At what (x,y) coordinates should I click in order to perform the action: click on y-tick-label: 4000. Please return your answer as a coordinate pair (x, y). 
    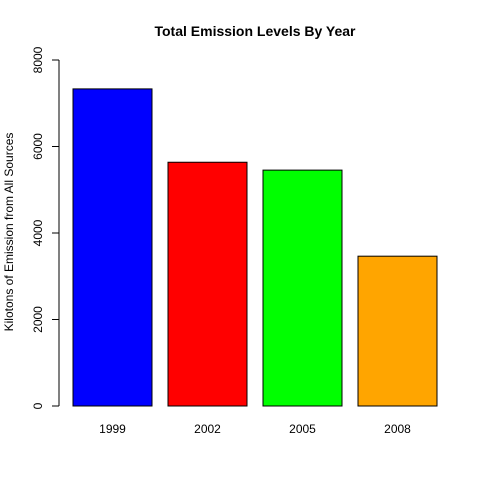
    Looking at the image, I should click on (38, 232).